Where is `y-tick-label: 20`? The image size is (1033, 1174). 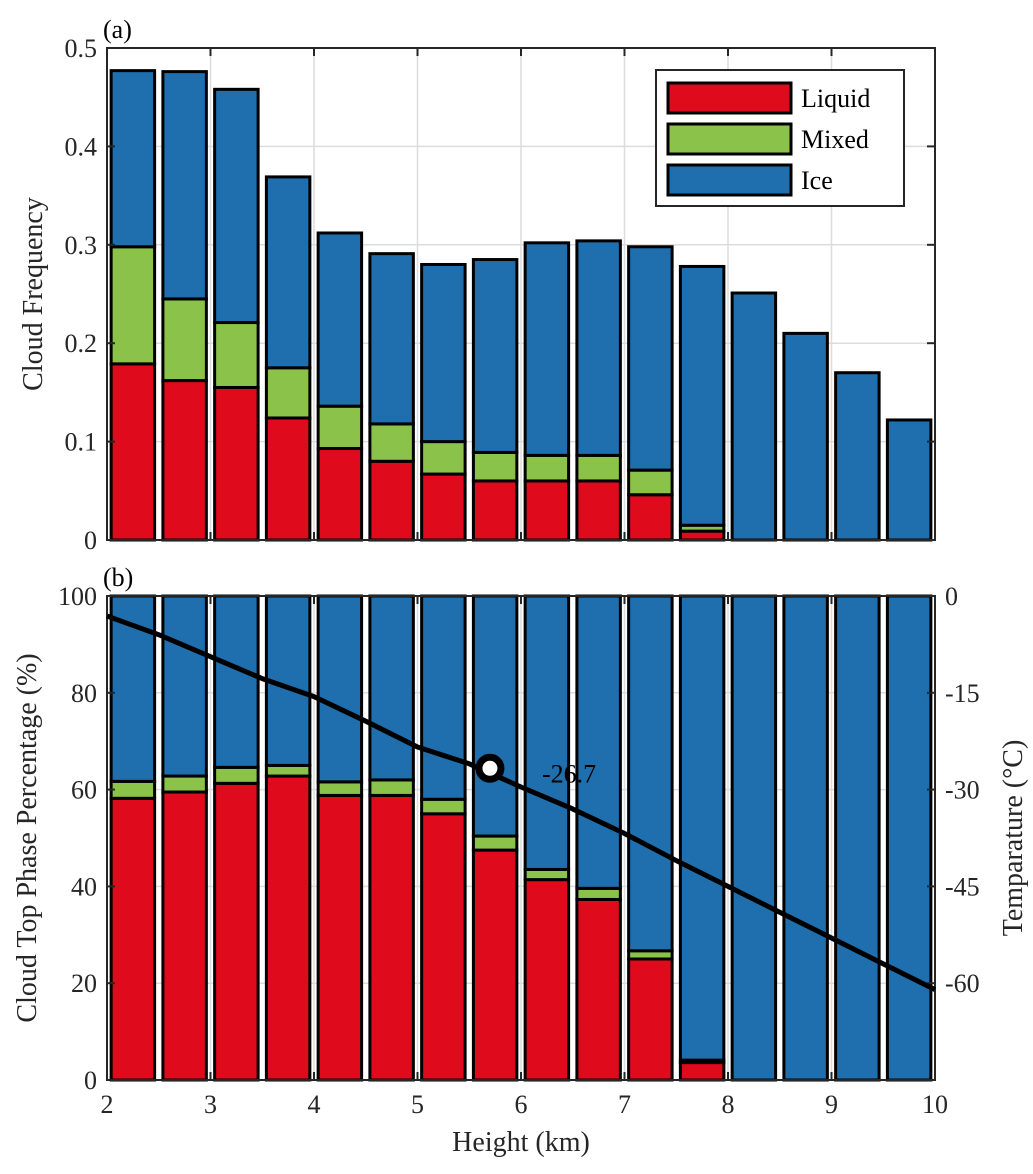
y-tick-label: 20 is located at coordinates (84, 983).